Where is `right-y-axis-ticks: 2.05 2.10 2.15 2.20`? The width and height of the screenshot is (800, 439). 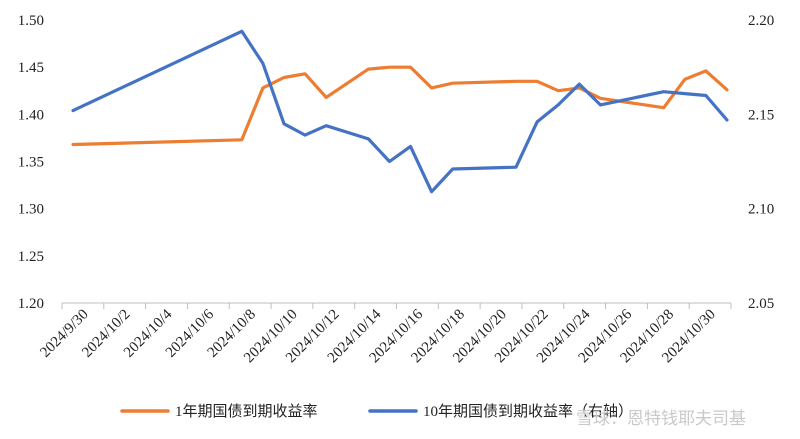
right-y-axis-ticks: 2.05 2.10 2.15 2.20 is located at coordinates (761, 162).